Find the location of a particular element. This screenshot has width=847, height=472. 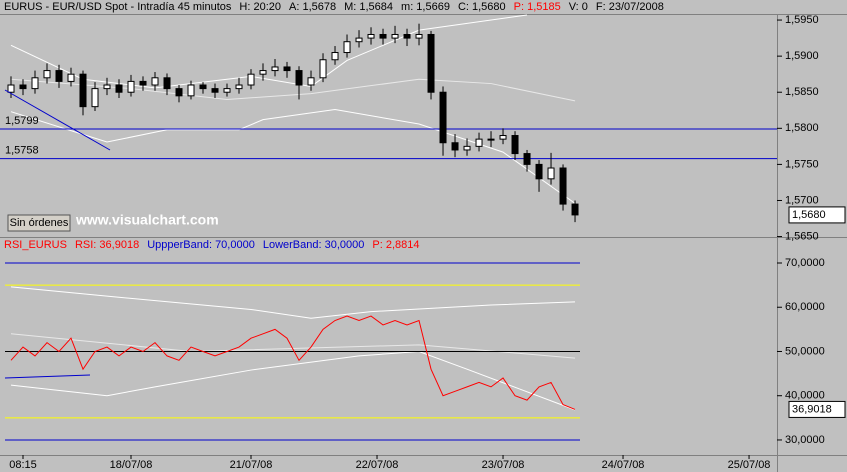

x-tick-label: 18/07/08 is located at coordinates (131, 465).